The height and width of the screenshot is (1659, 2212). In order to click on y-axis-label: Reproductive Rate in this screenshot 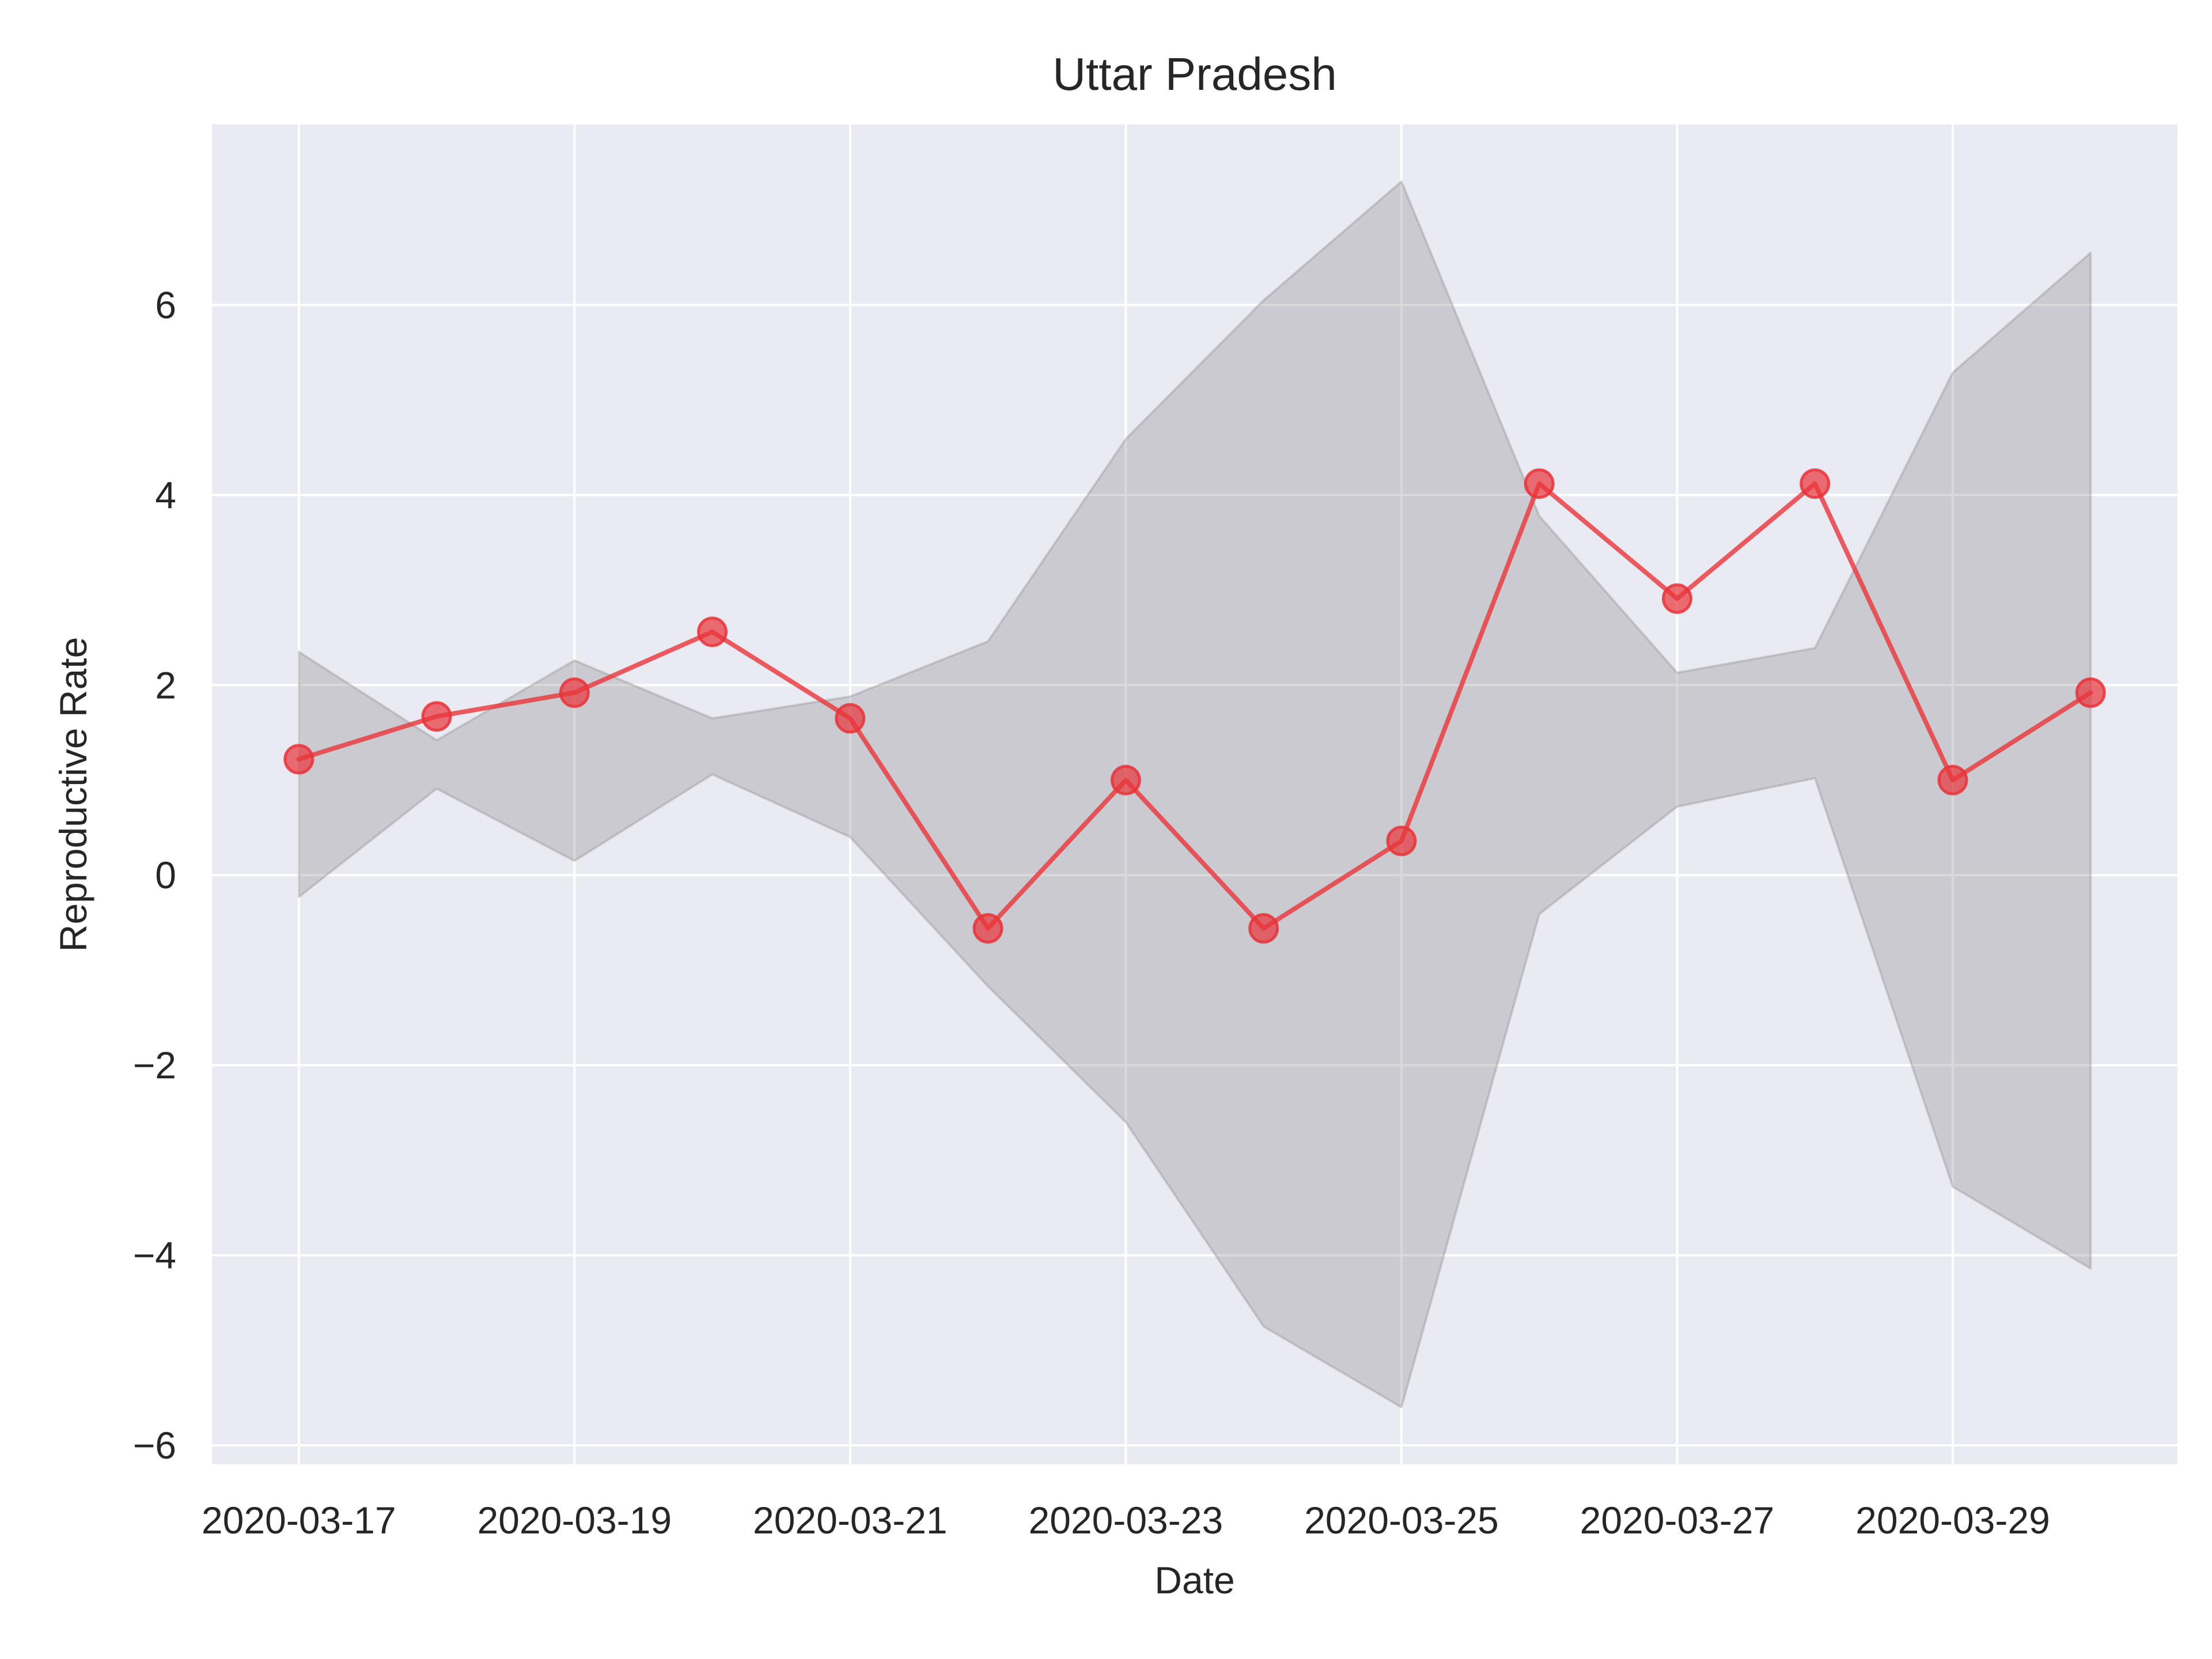, I will do `click(73, 794)`.